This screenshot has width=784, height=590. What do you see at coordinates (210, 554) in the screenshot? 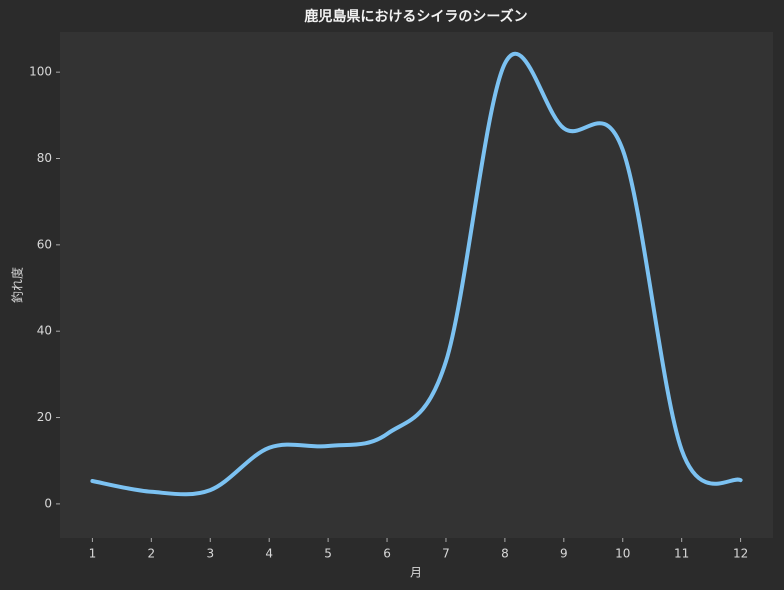
I see `x-tick-label: 3` at bounding box center [210, 554].